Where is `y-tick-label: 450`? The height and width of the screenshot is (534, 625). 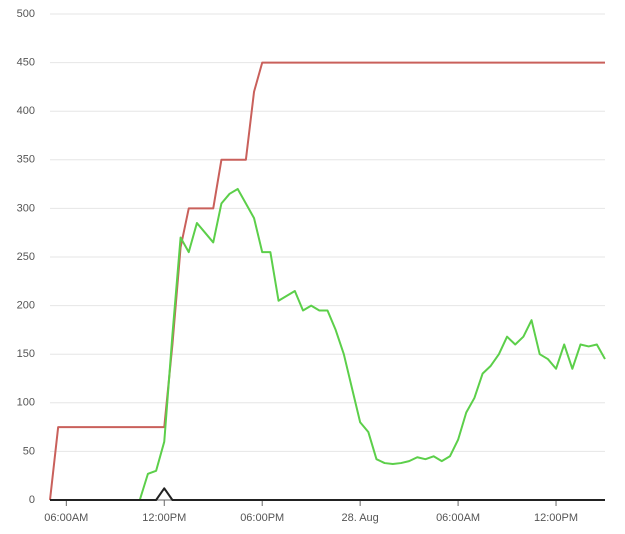 y-tick-label: 450 is located at coordinates (26, 63).